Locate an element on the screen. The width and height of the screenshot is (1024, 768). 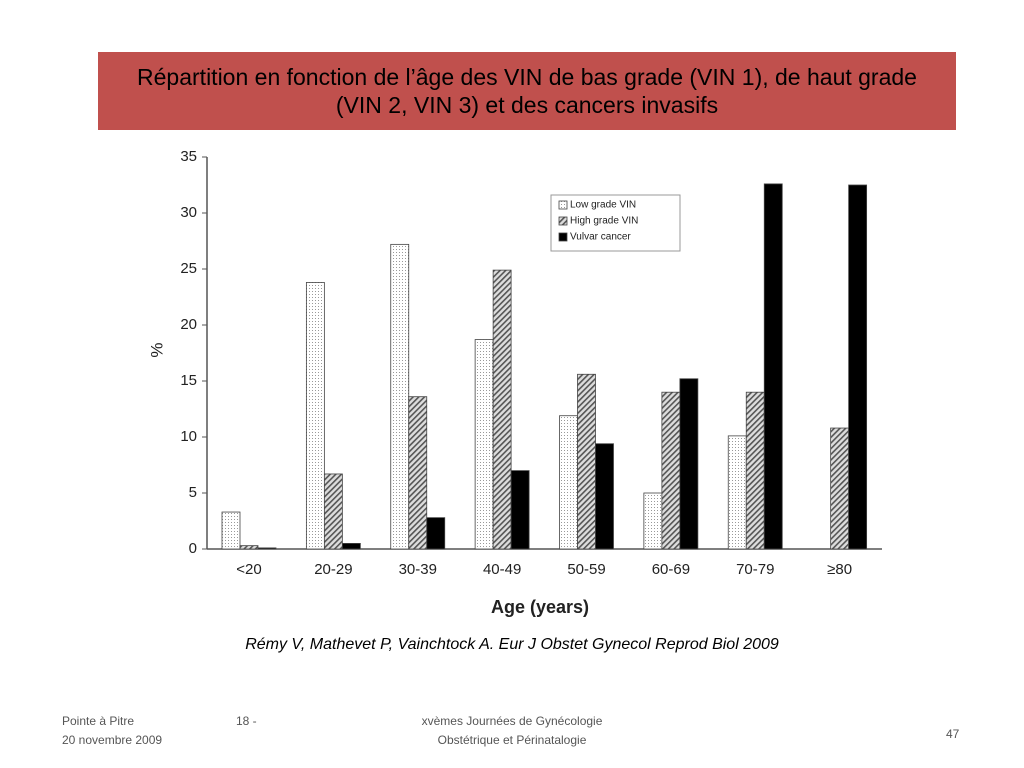
y-tick-label: 35 is located at coordinates (188, 156).